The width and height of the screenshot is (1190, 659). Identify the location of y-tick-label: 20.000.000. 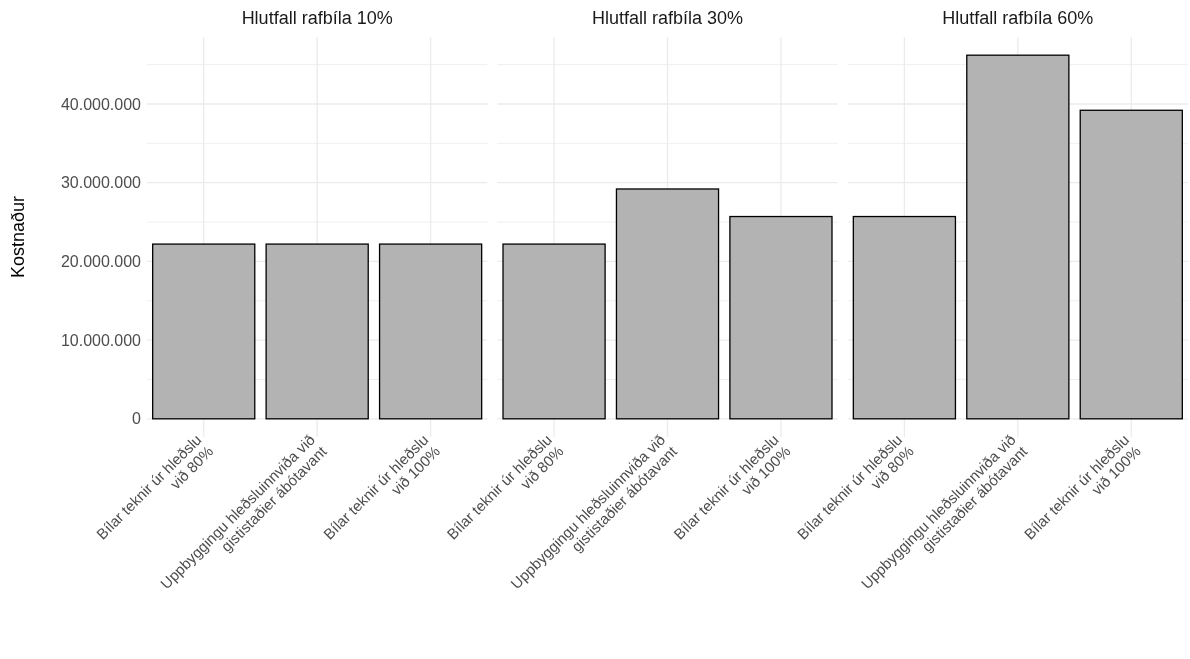
(101, 262).